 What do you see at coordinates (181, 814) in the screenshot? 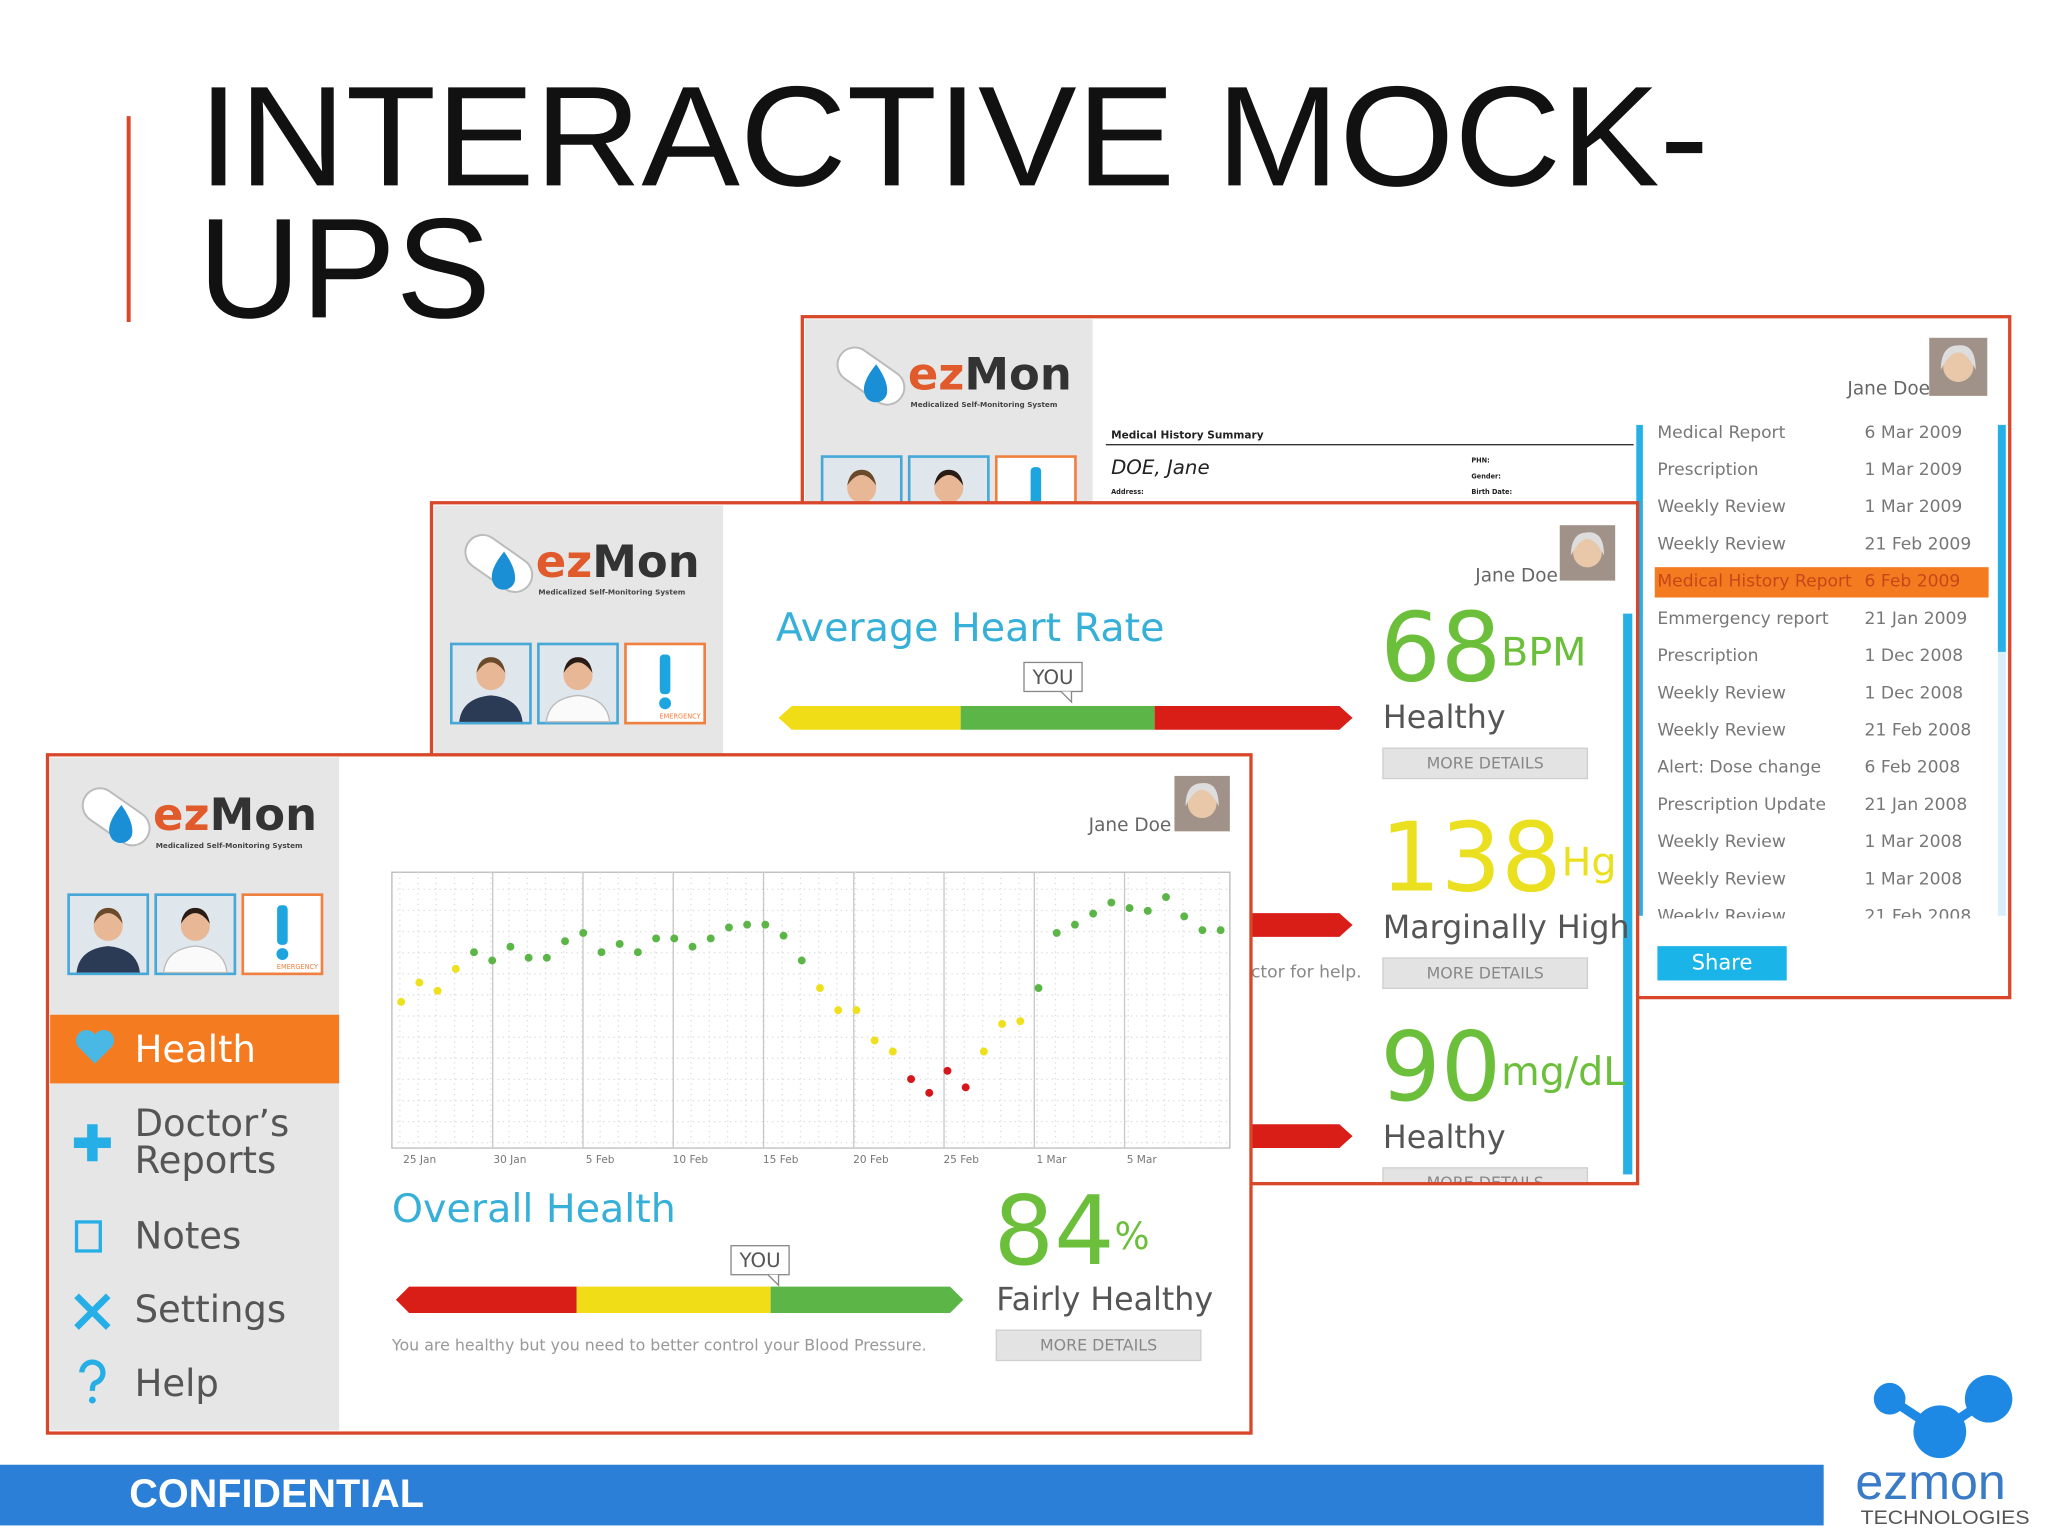
I see `logo-text-part: ez` at bounding box center [181, 814].